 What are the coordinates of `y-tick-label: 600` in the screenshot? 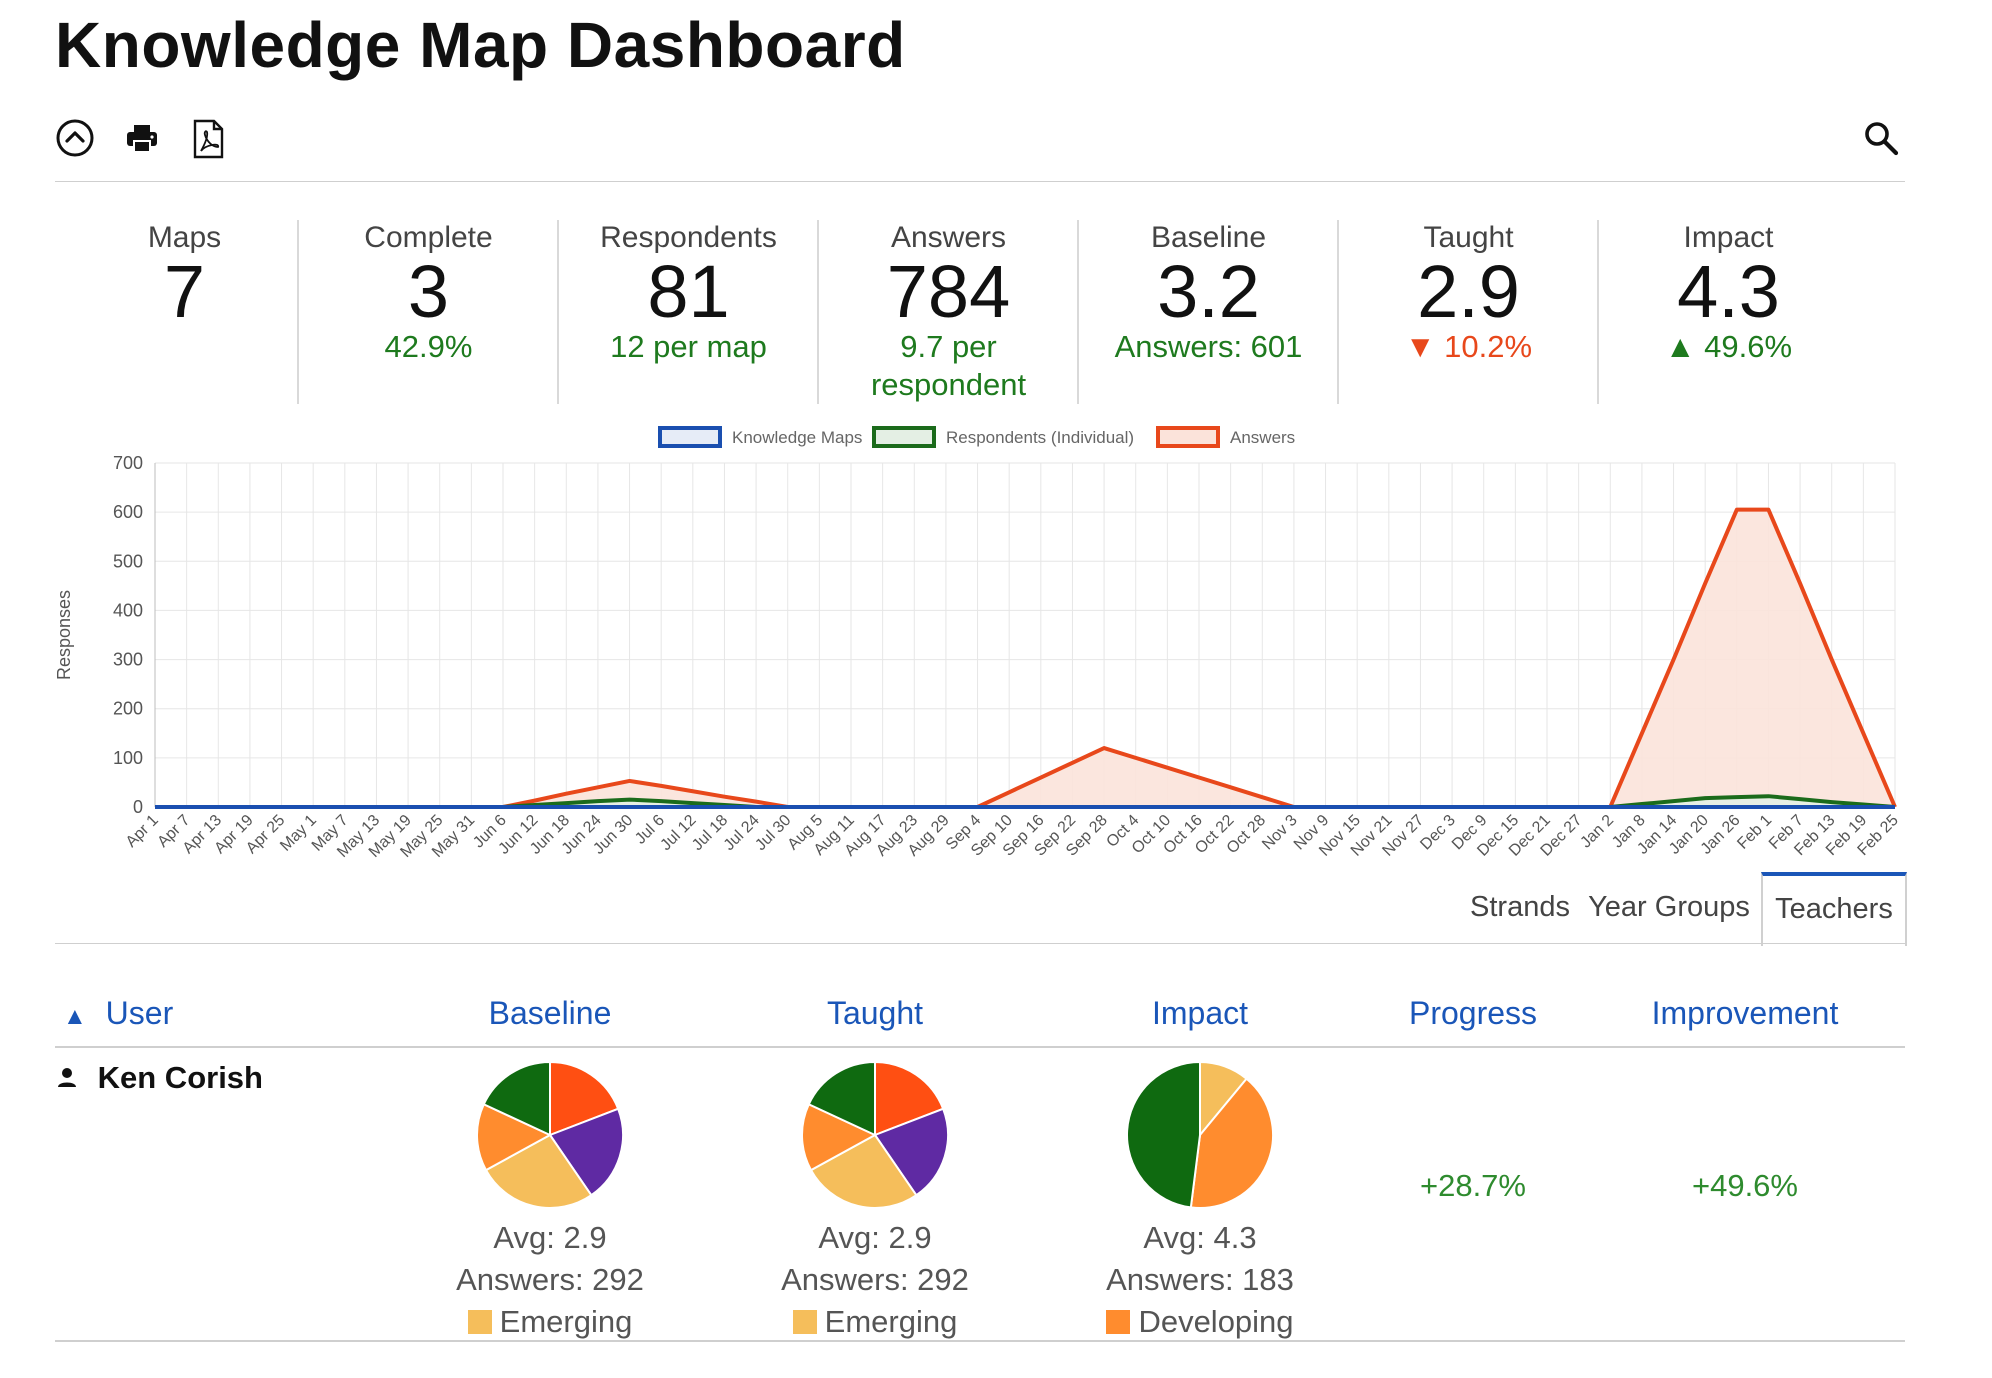 It's located at (128, 512).